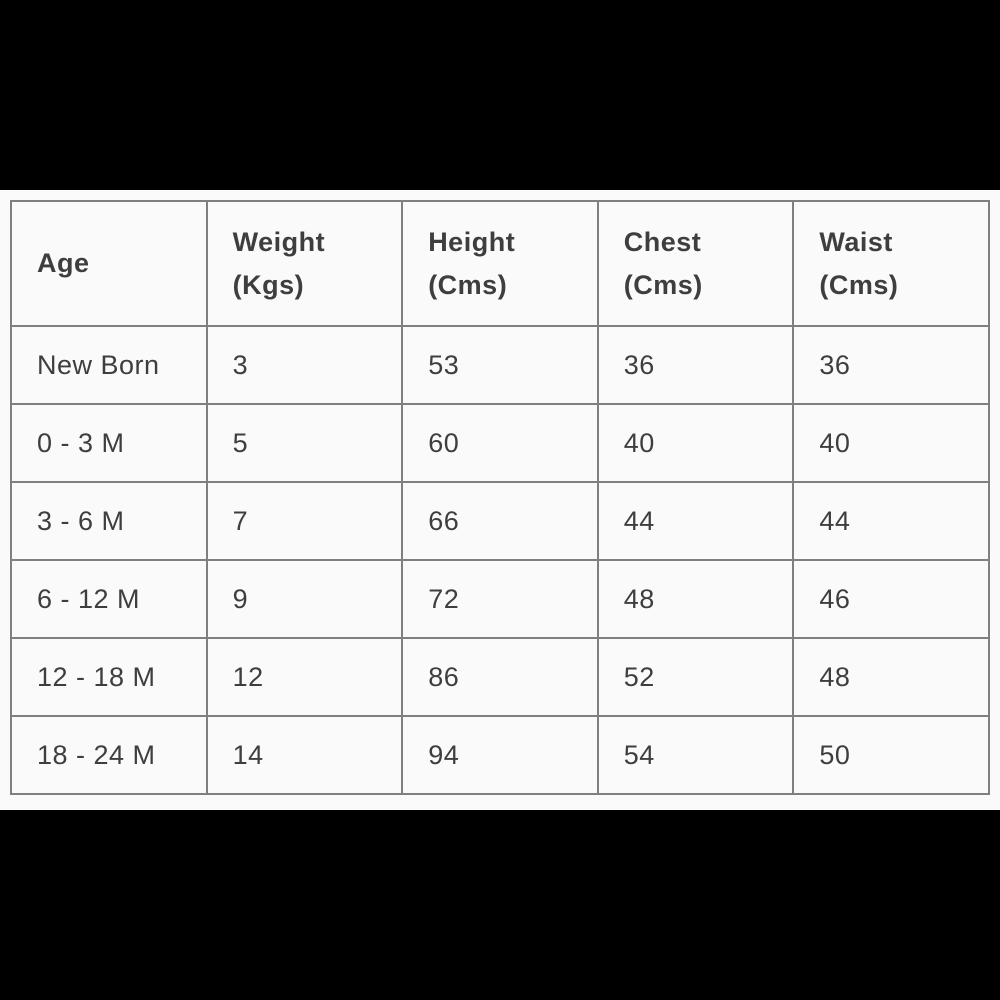 The image size is (1000, 1000). Describe the element at coordinates (891, 521) in the screenshot. I see `waist-cell: 44` at that location.